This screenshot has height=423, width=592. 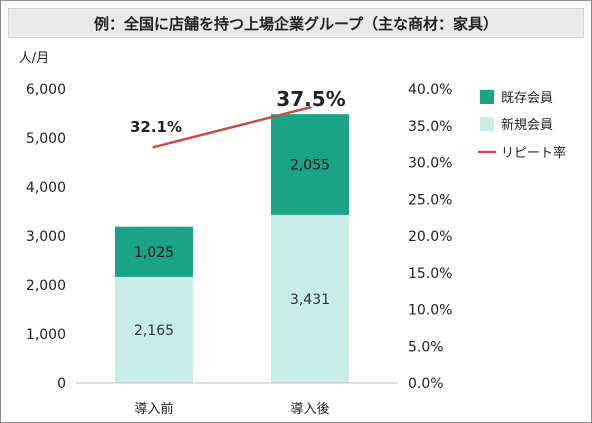 I want to click on repeat-rate-line, so click(x=232, y=127).